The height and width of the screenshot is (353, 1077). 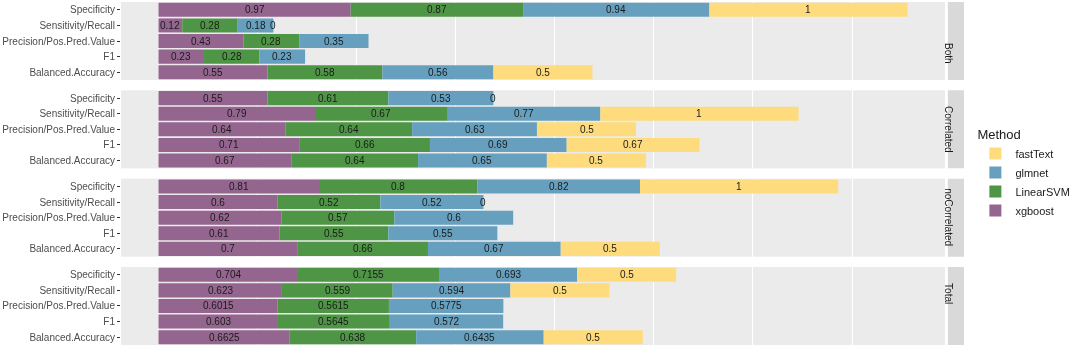 What do you see at coordinates (338, 290) in the screenshot?
I see `data-label: 0.559` at bounding box center [338, 290].